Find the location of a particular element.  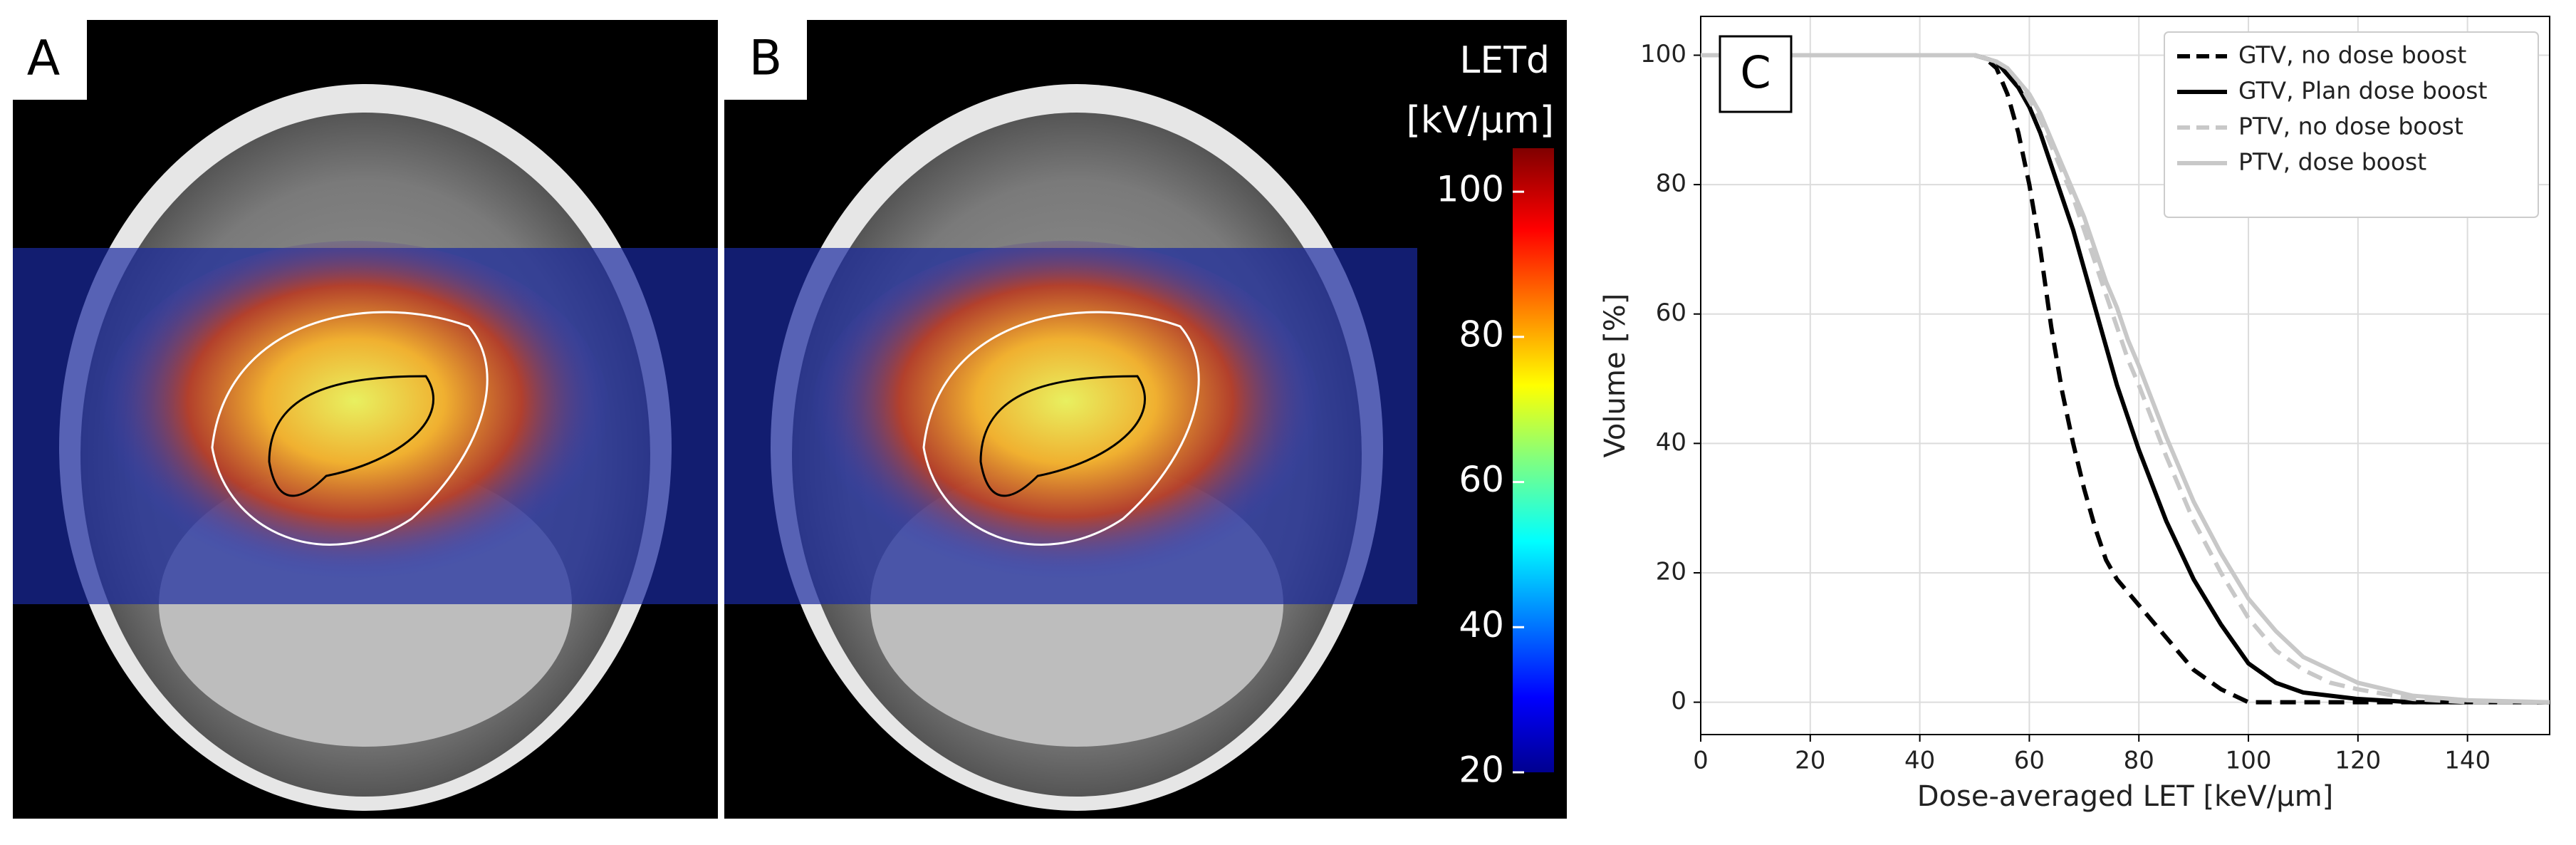

y-tick-label: 20 is located at coordinates (1671, 571).